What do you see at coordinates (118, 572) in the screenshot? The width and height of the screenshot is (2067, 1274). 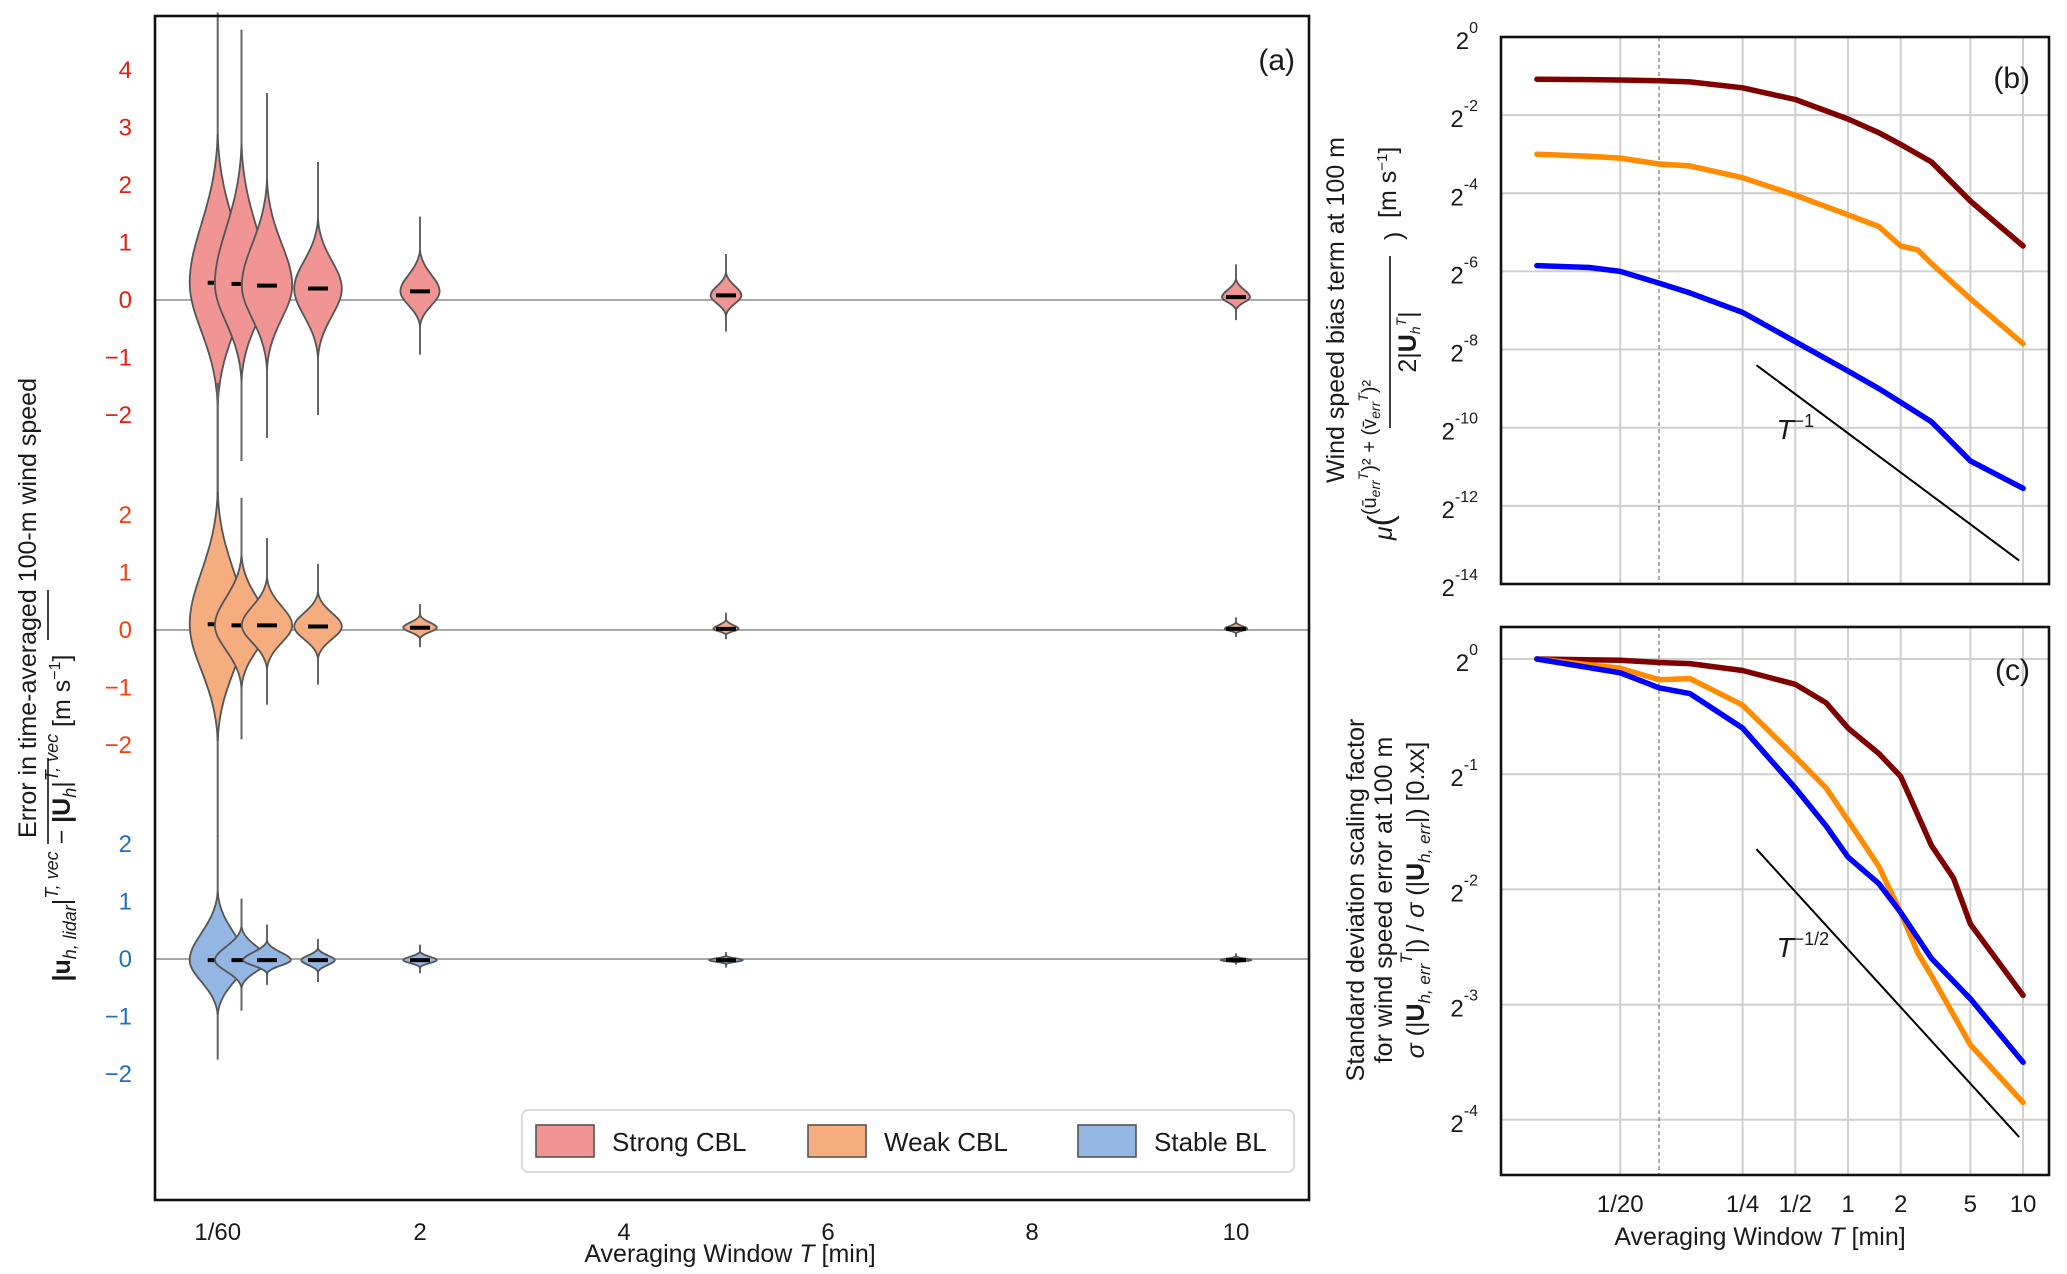 I see `y-tick-labels: 4 3 2 1 0 −1 −2 2 1 0 −1 −2 2 1 0 −1 −2` at bounding box center [118, 572].